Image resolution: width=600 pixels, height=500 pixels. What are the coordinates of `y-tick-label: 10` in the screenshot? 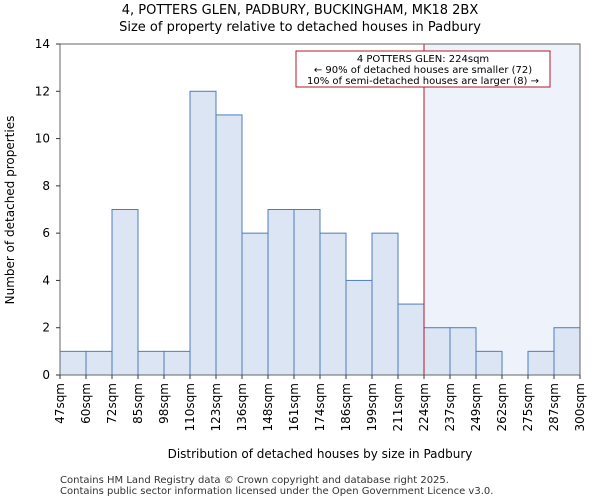 It's located at (42, 139).